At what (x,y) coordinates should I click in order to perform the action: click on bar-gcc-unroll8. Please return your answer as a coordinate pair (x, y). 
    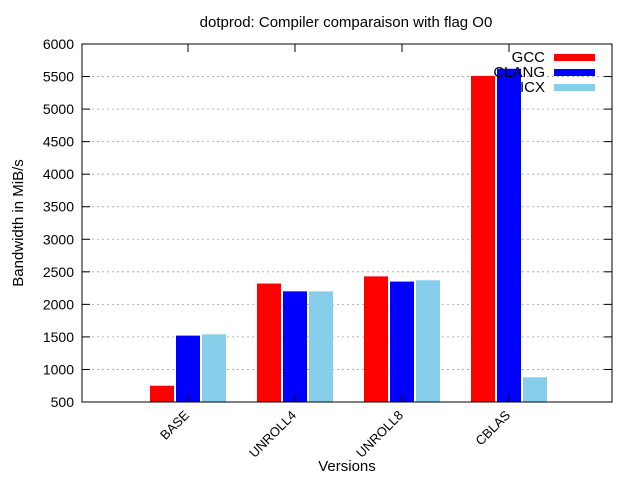
    Looking at the image, I should click on (376, 339).